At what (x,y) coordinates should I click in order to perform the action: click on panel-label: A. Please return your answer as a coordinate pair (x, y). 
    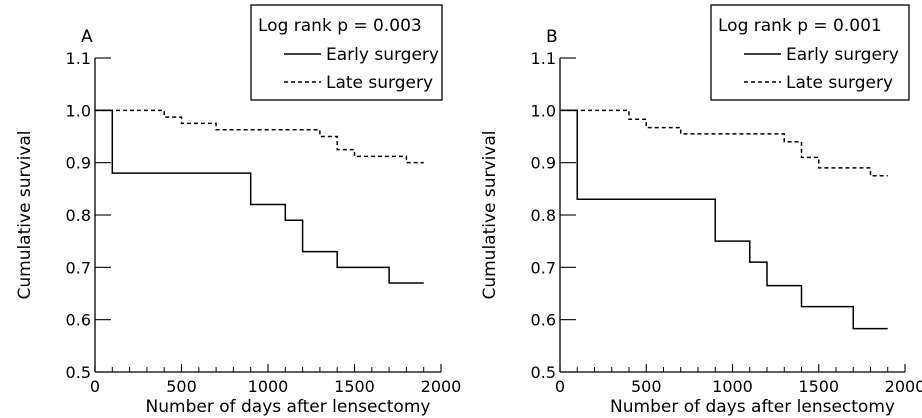
    Looking at the image, I should click on (87, 37).